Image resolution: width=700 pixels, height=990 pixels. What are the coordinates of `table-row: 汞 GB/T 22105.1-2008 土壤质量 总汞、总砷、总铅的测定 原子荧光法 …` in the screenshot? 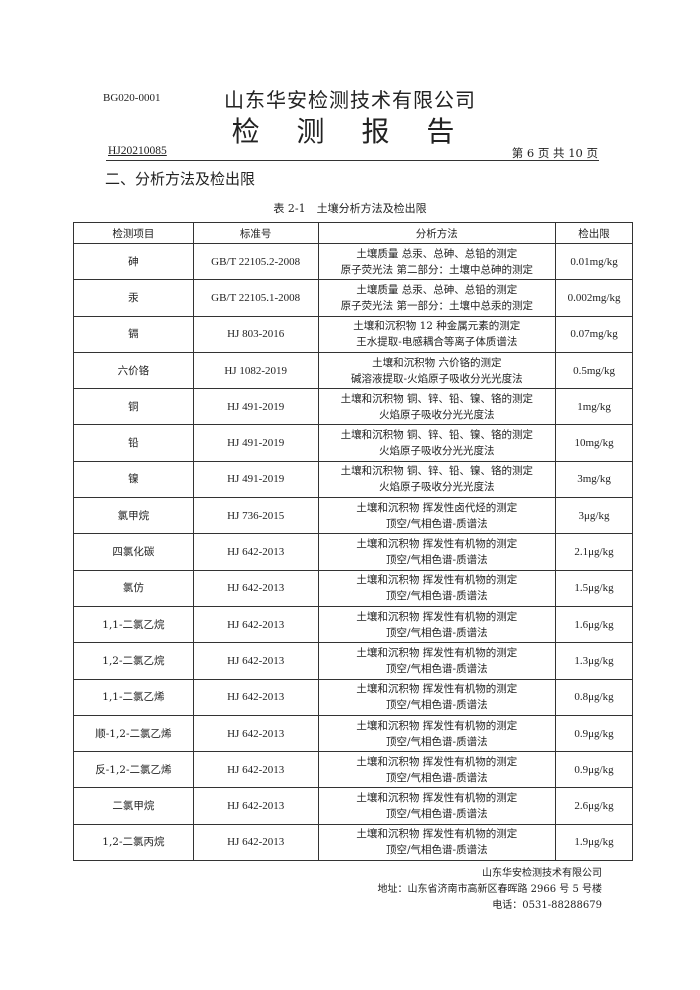 It's located at (353, 298).